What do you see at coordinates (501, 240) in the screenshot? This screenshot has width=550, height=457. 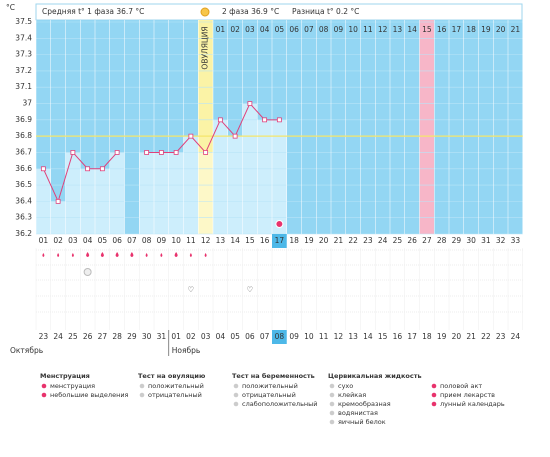 I see `day-label: 32` at bounding box center [501, 240].